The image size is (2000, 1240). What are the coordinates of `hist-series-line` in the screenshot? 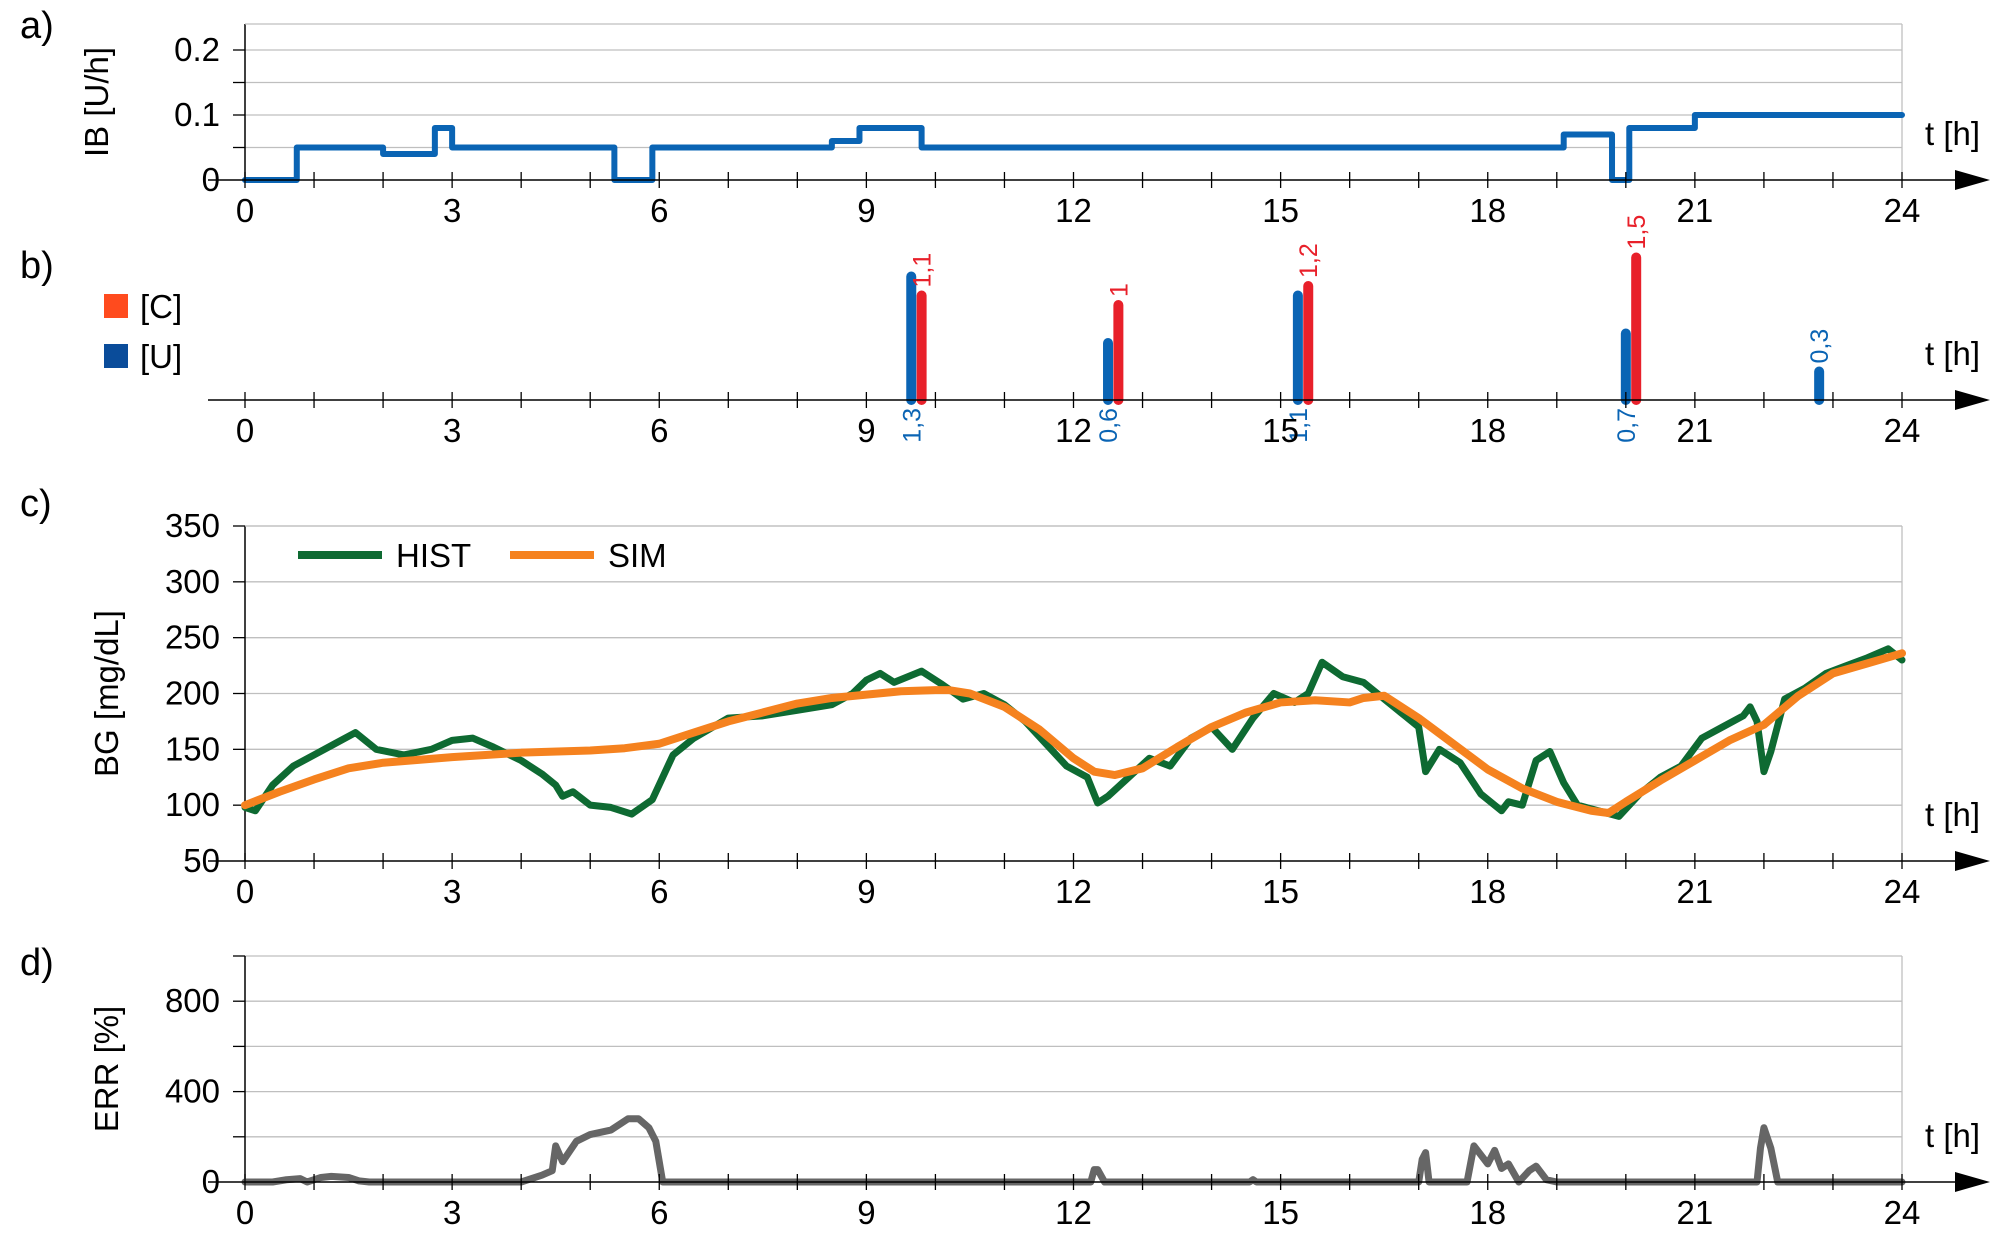 It's located at (1073, 732).